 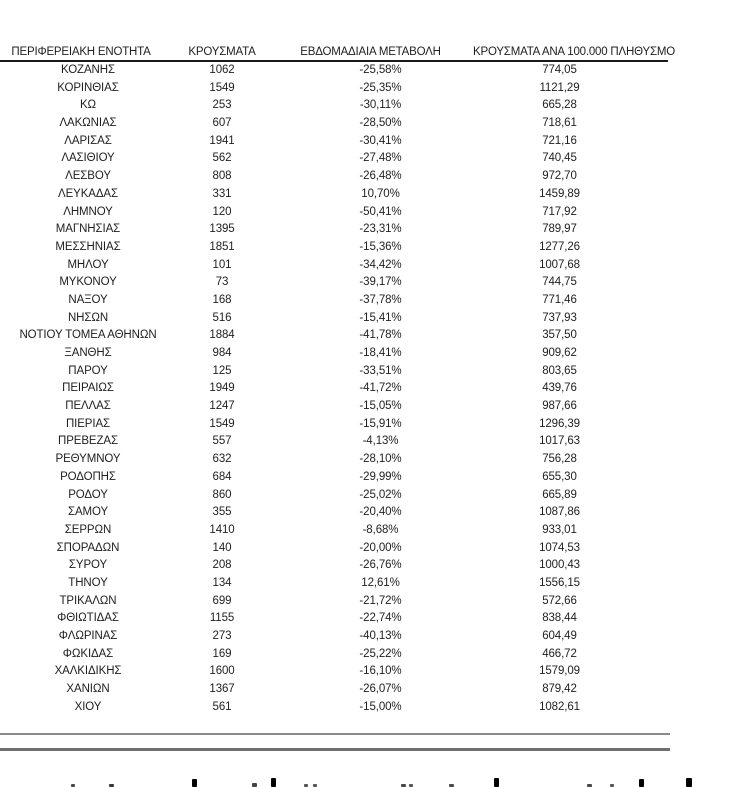 I want to click on region-name: ΜΑΓΝΗΣΙΑΣ, so click(x=88, y=229).